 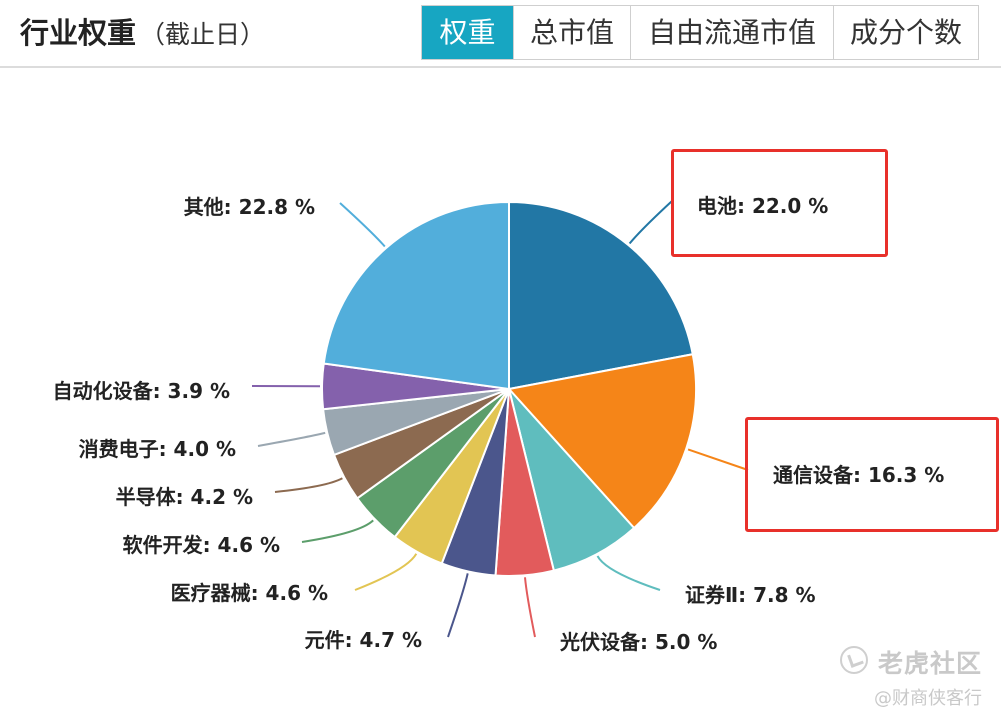 I want to click on tab-total-market-cap: 总市值, so click(x=572, y=32).